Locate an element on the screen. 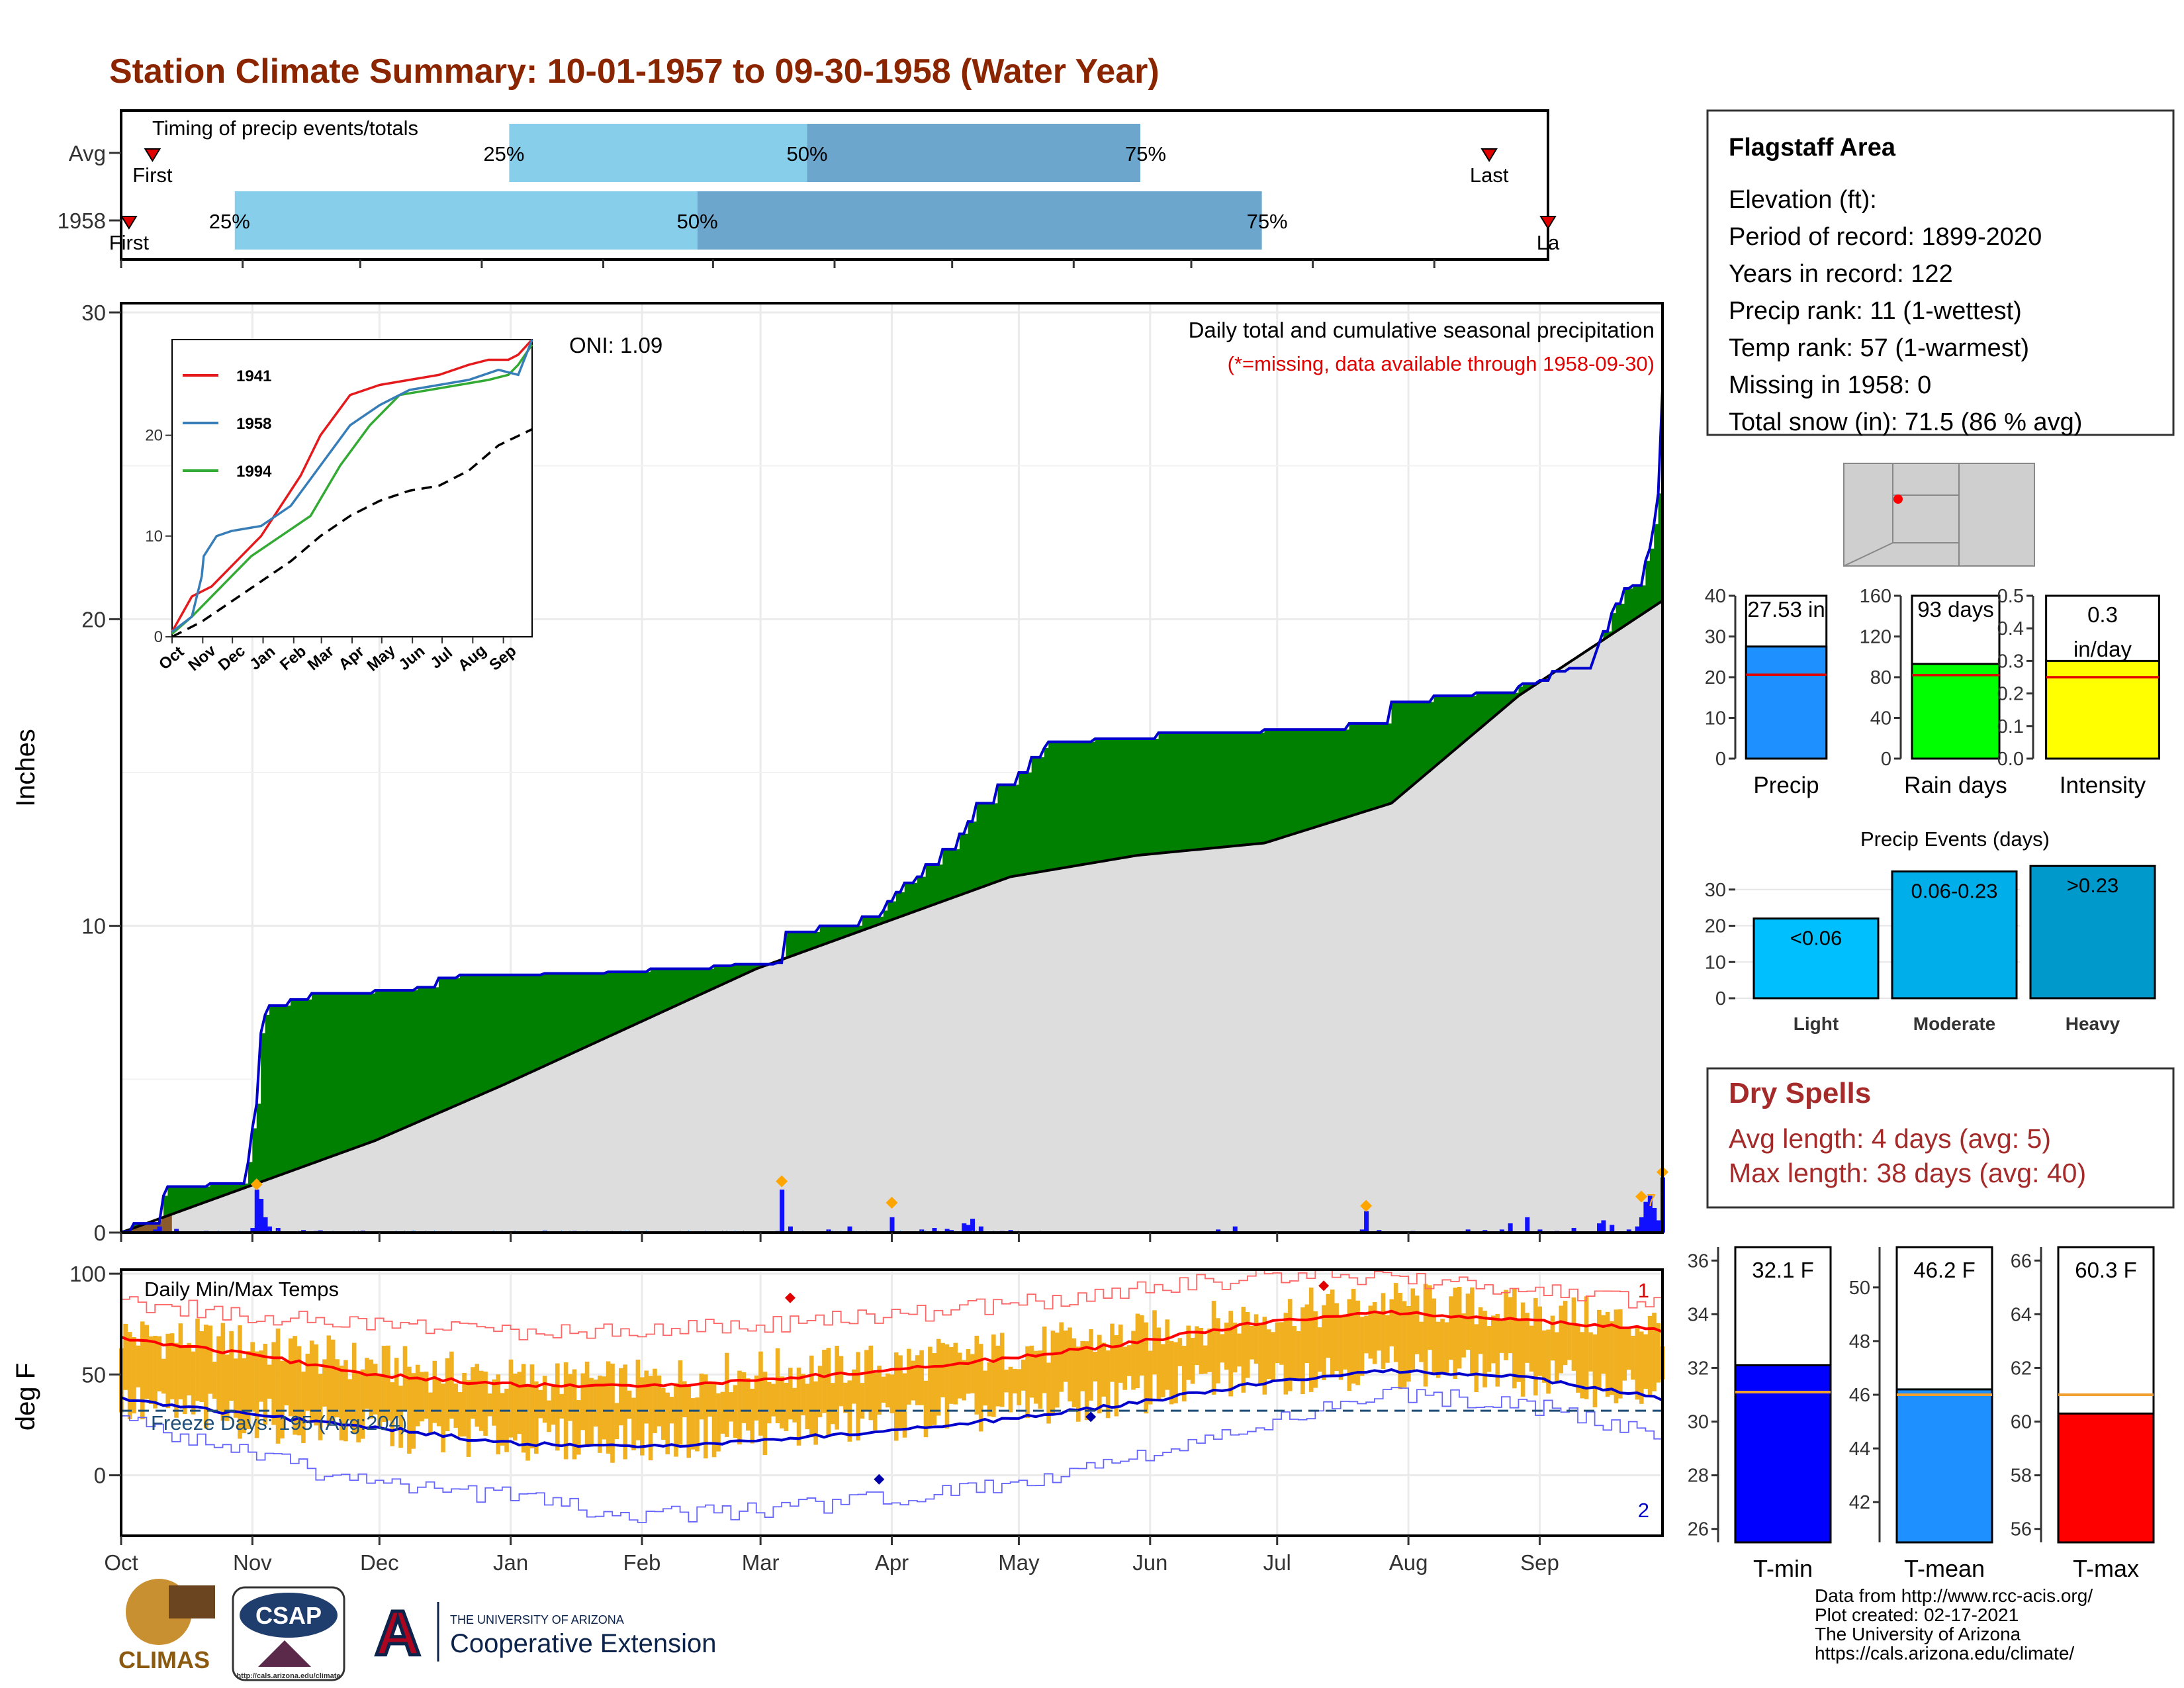 The image size is (2184, 1688). event-bar-range: >0.23 is located at coordinates (2092, 885).